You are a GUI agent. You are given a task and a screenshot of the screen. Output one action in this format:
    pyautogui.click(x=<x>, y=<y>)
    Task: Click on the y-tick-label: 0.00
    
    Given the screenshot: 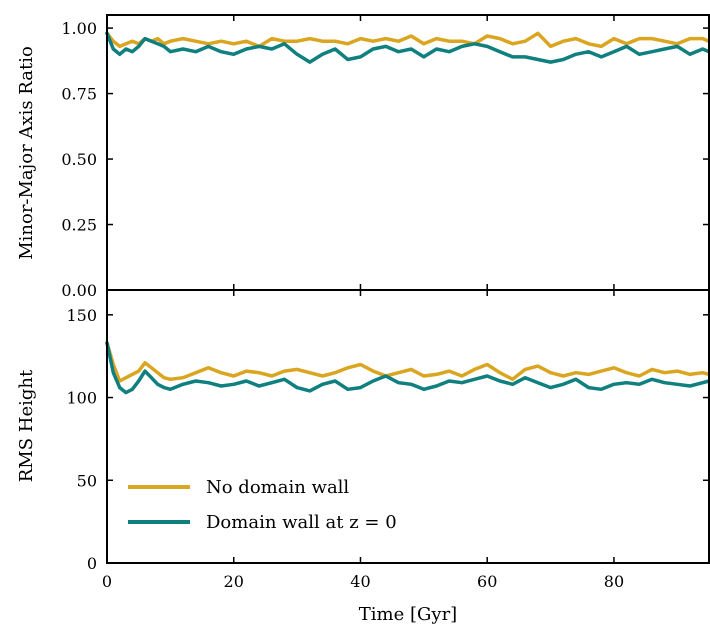 What is the action you would take?
    pyautogui.click(x=79, y=290)
    